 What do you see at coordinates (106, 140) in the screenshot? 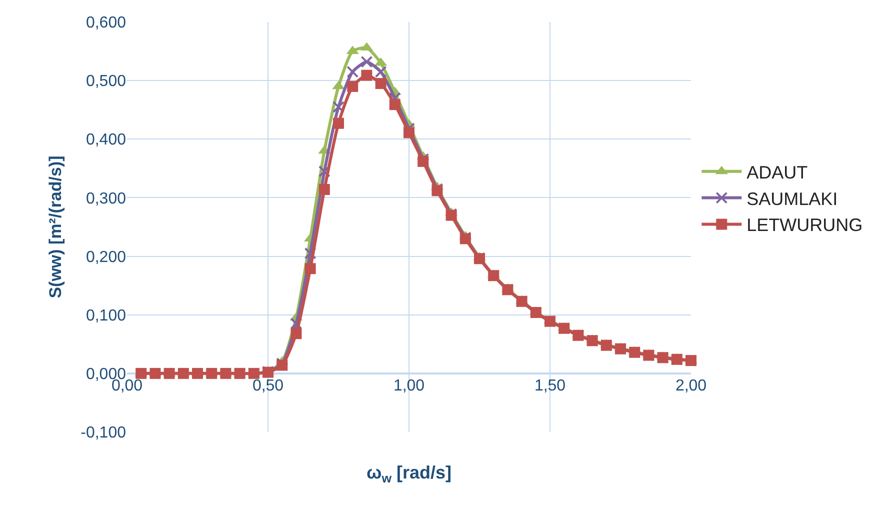
I see `y-tick-label: 0,400` at bounding box center [106, 140].